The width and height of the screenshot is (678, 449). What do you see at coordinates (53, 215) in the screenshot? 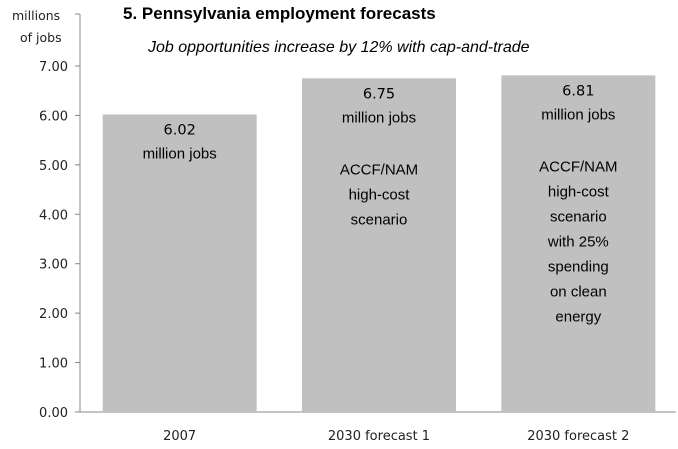
I see `y-tick-label: 4.00` at bounding box center [53, 215].